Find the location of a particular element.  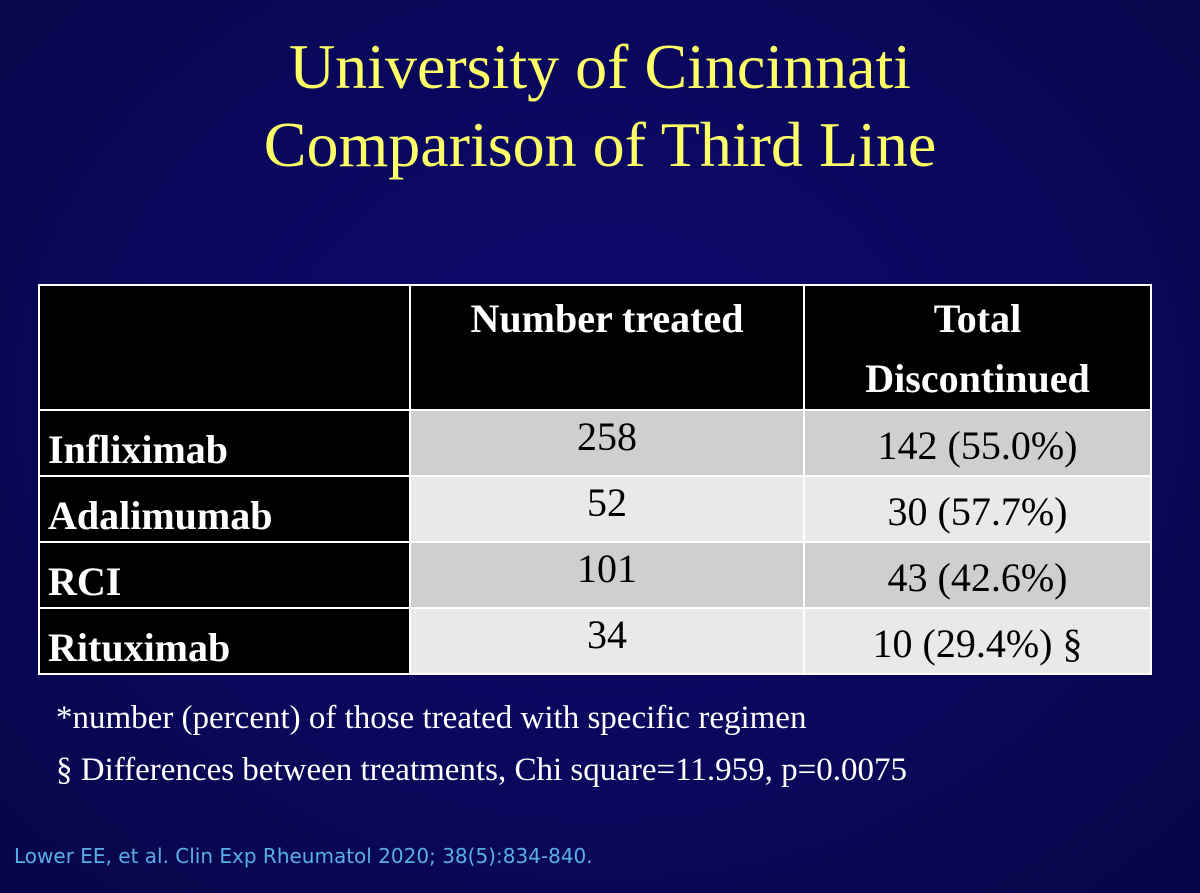

header-empty-cell is located at coordinates (224, 347).